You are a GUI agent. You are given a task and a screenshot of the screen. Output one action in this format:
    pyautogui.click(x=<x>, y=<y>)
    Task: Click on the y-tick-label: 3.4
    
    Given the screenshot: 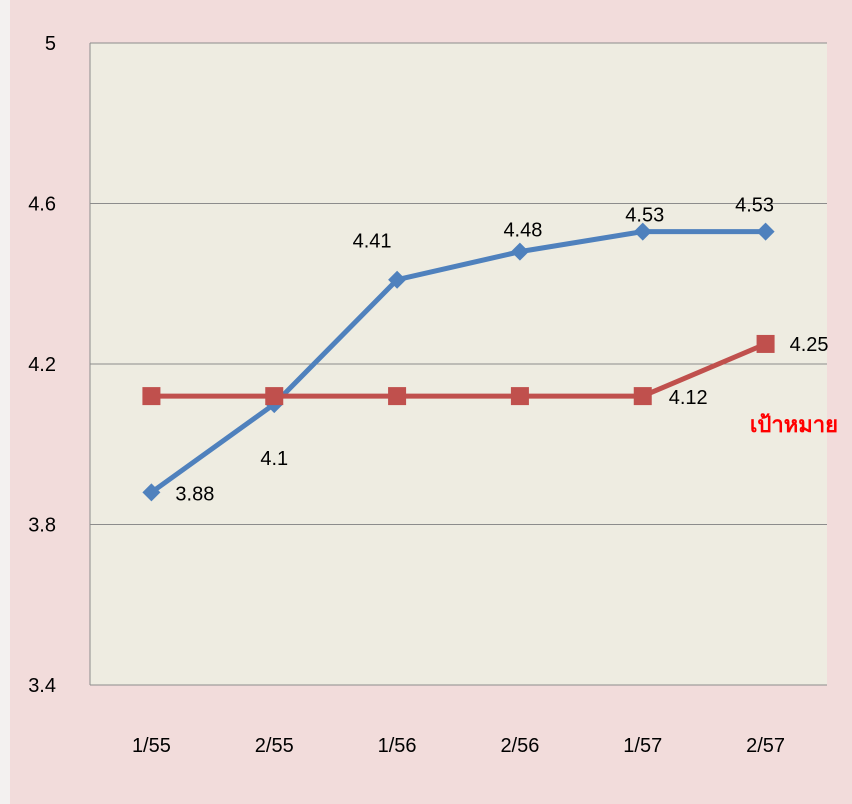 What is the action you would take?
    pyautogui.click(x=42, y=686)
    